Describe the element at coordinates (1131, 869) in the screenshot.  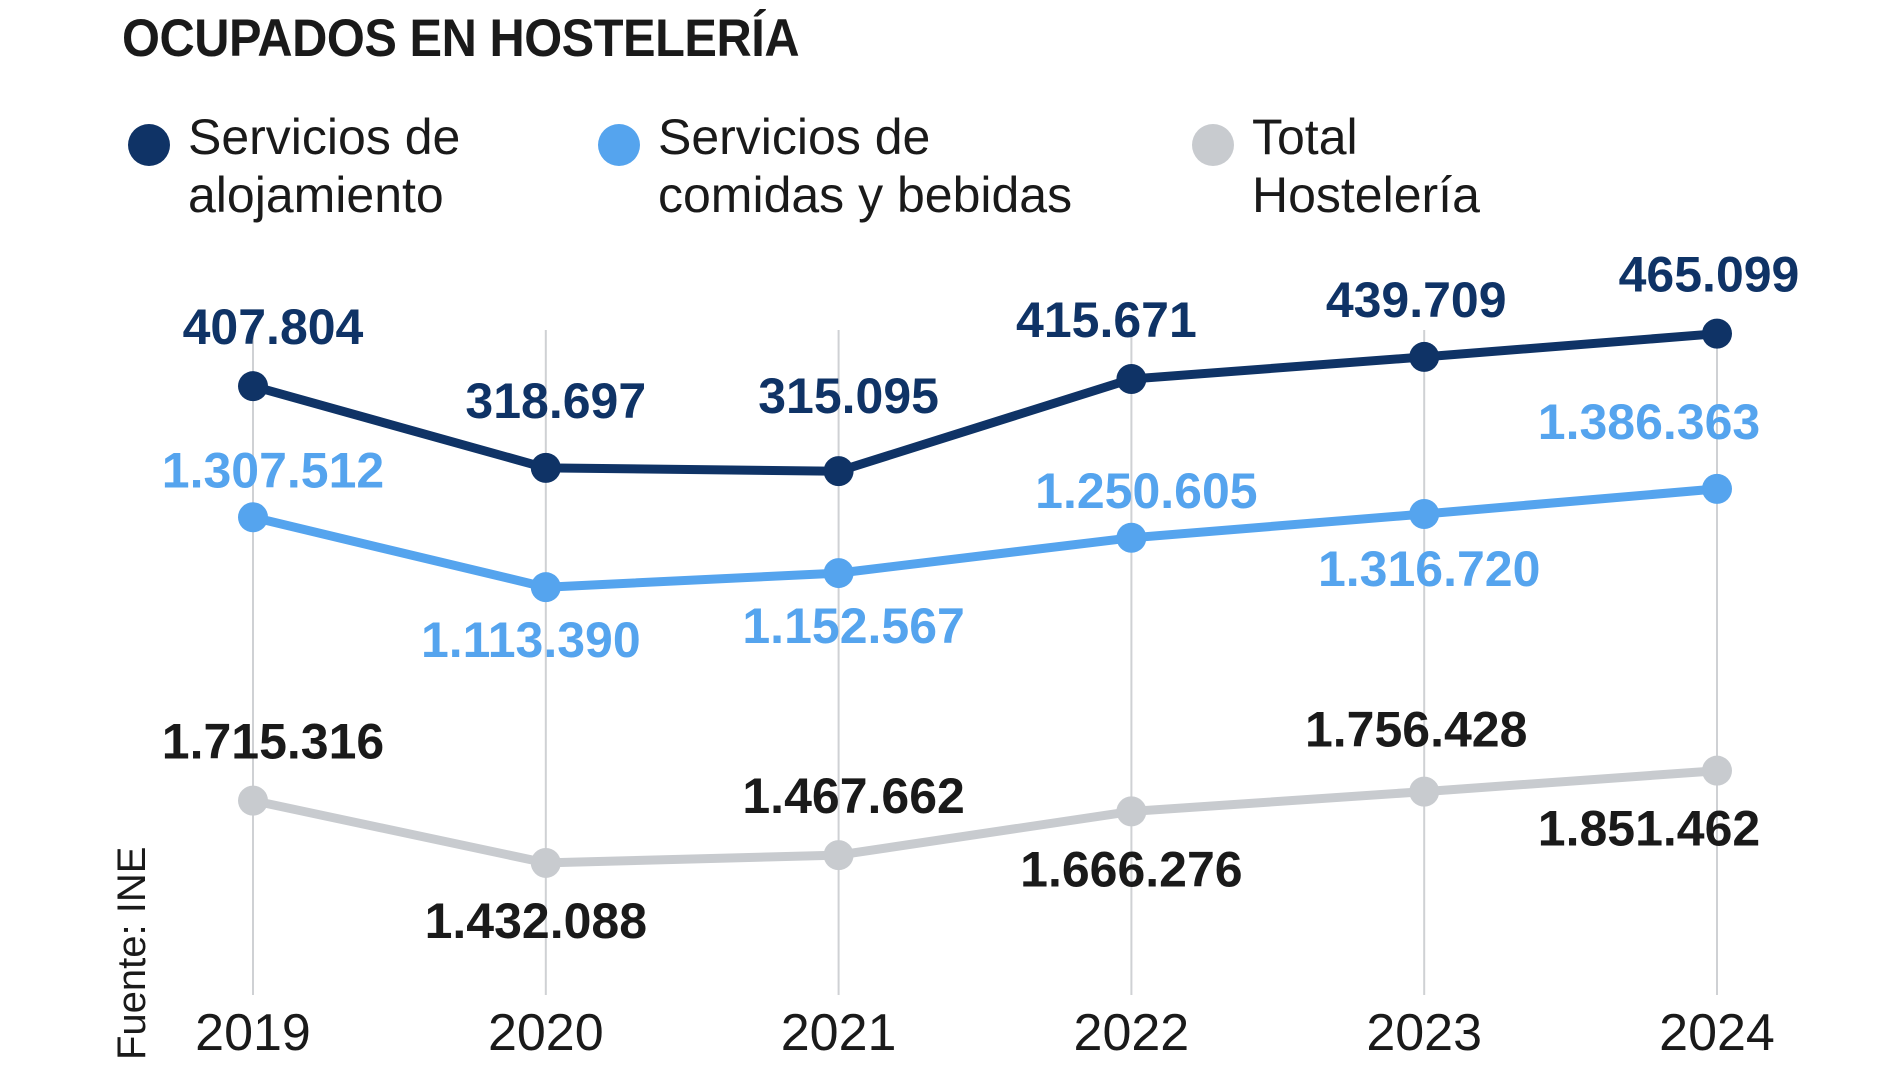
I see `data-label: 1.666.276` at that location.